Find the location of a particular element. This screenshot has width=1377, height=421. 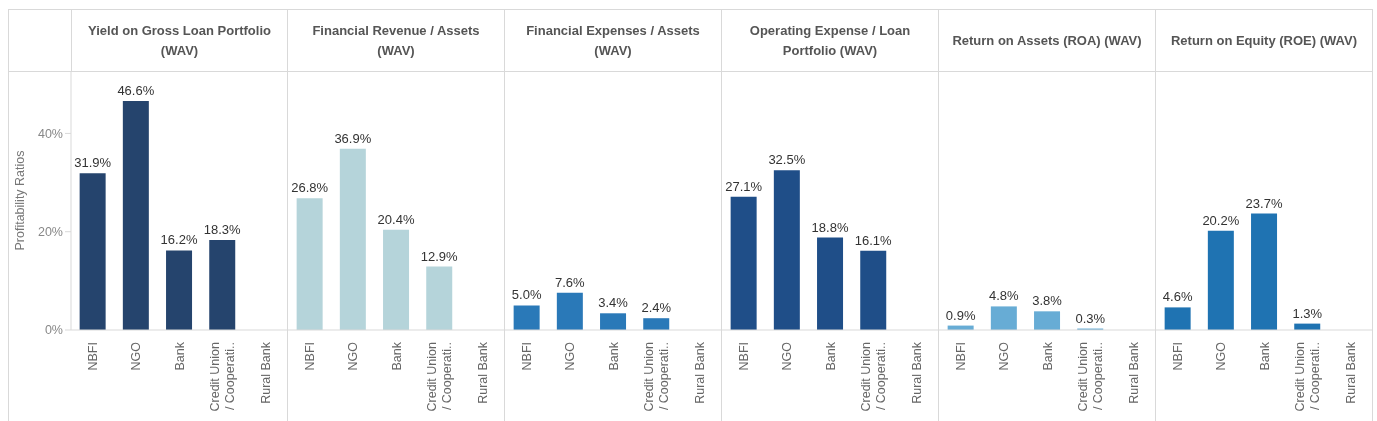

chart-title: Operating Expense / Loan Portfolio (WAV) is located at coordinates (830, 40).